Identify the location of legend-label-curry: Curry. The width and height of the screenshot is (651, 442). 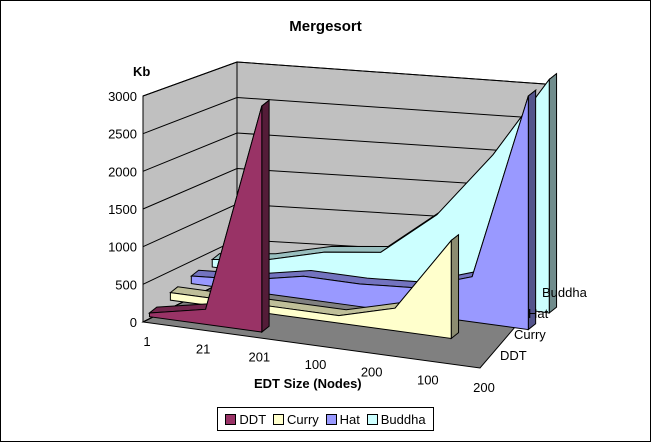
(303, 419).